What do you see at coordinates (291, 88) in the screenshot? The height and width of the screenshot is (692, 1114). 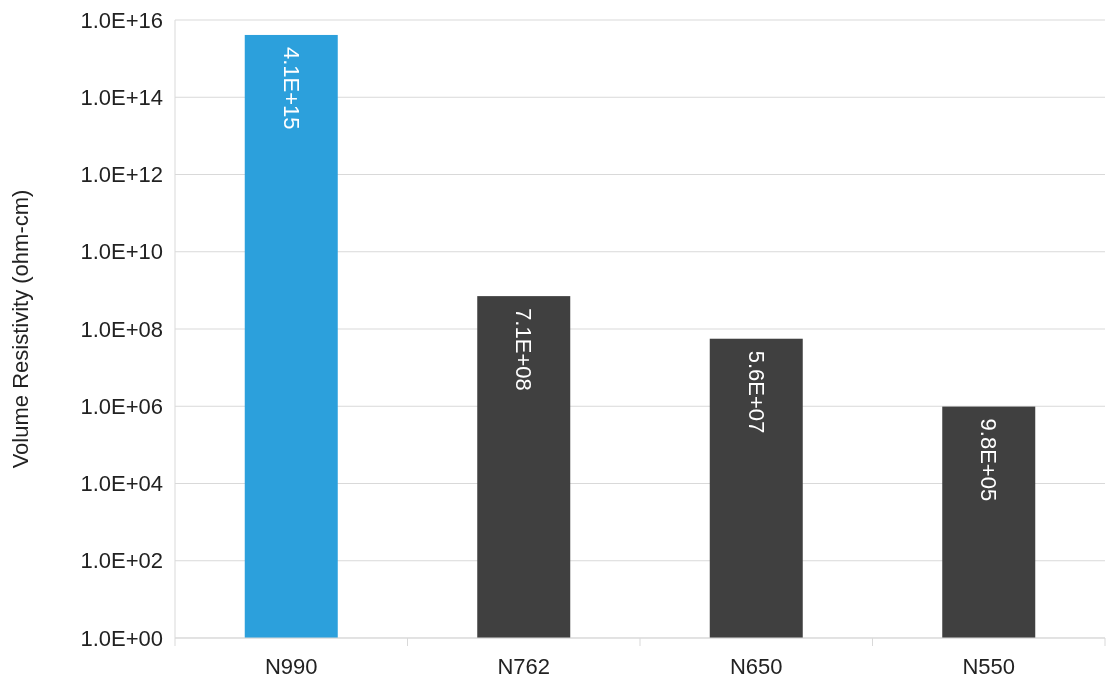 I see `data-label: 4.1E+15` at bounding box center [291, 88].